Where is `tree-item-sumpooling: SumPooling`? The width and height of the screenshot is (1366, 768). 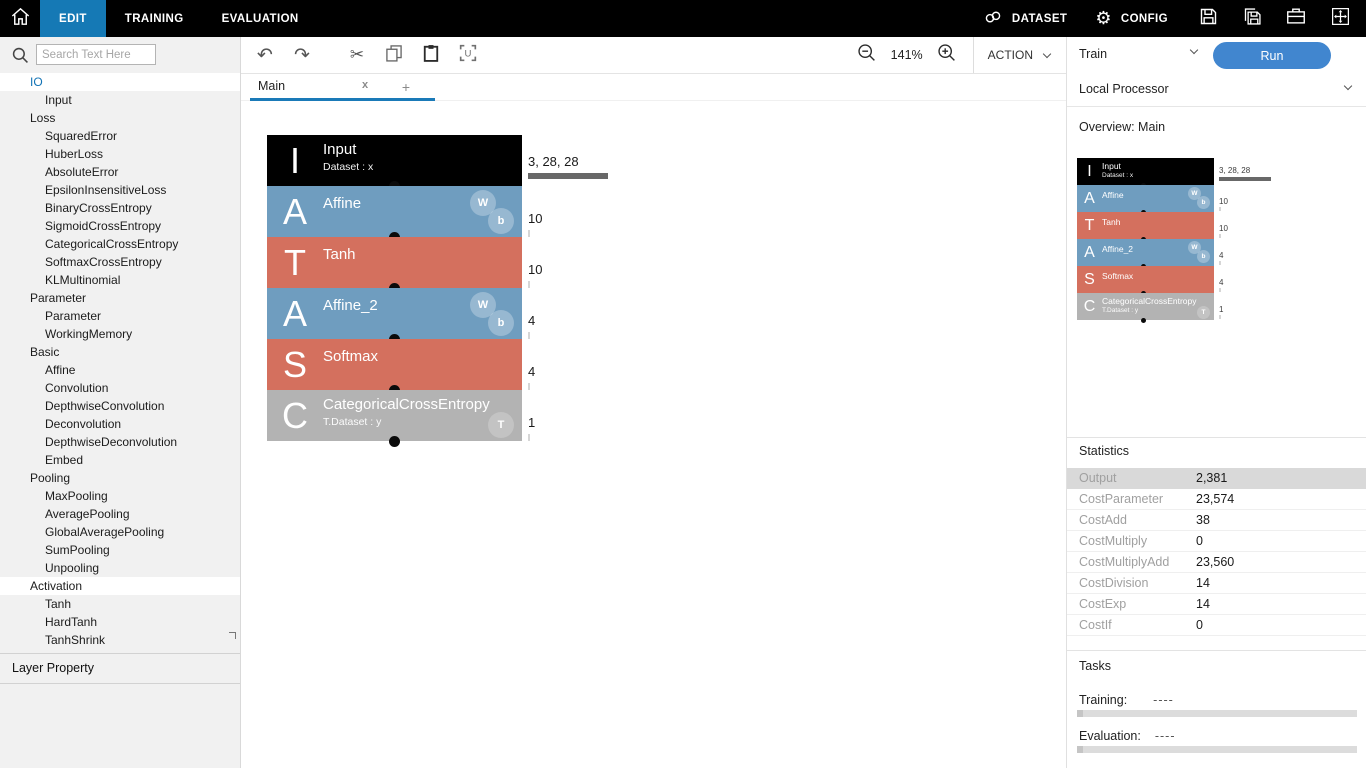 tree-item-sumpooling: SumPooling is located at coordinates (77, 550).